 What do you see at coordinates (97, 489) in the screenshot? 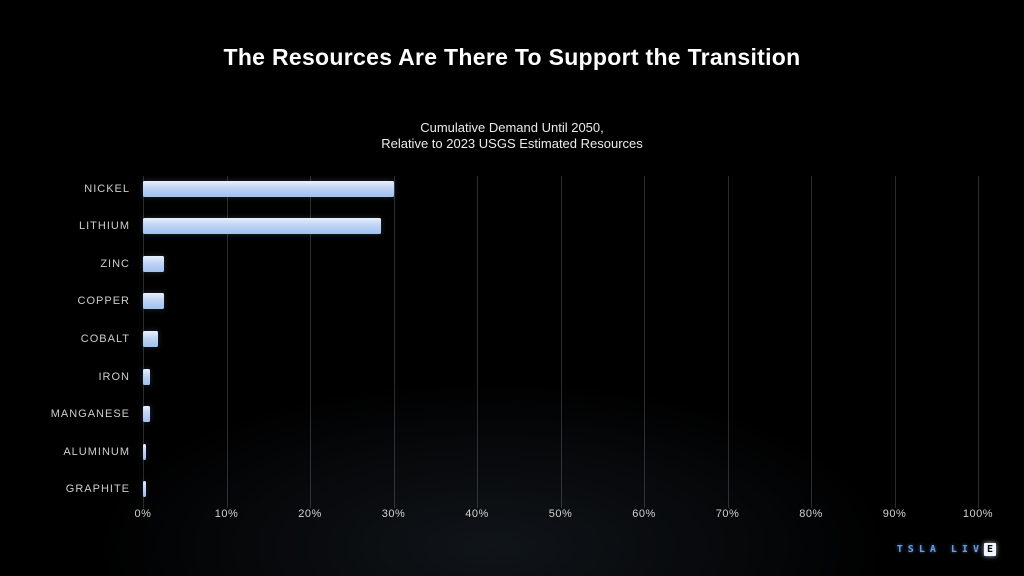
I see `category-label-graphite: GRAPHITE` at bounding box center [97, 489].